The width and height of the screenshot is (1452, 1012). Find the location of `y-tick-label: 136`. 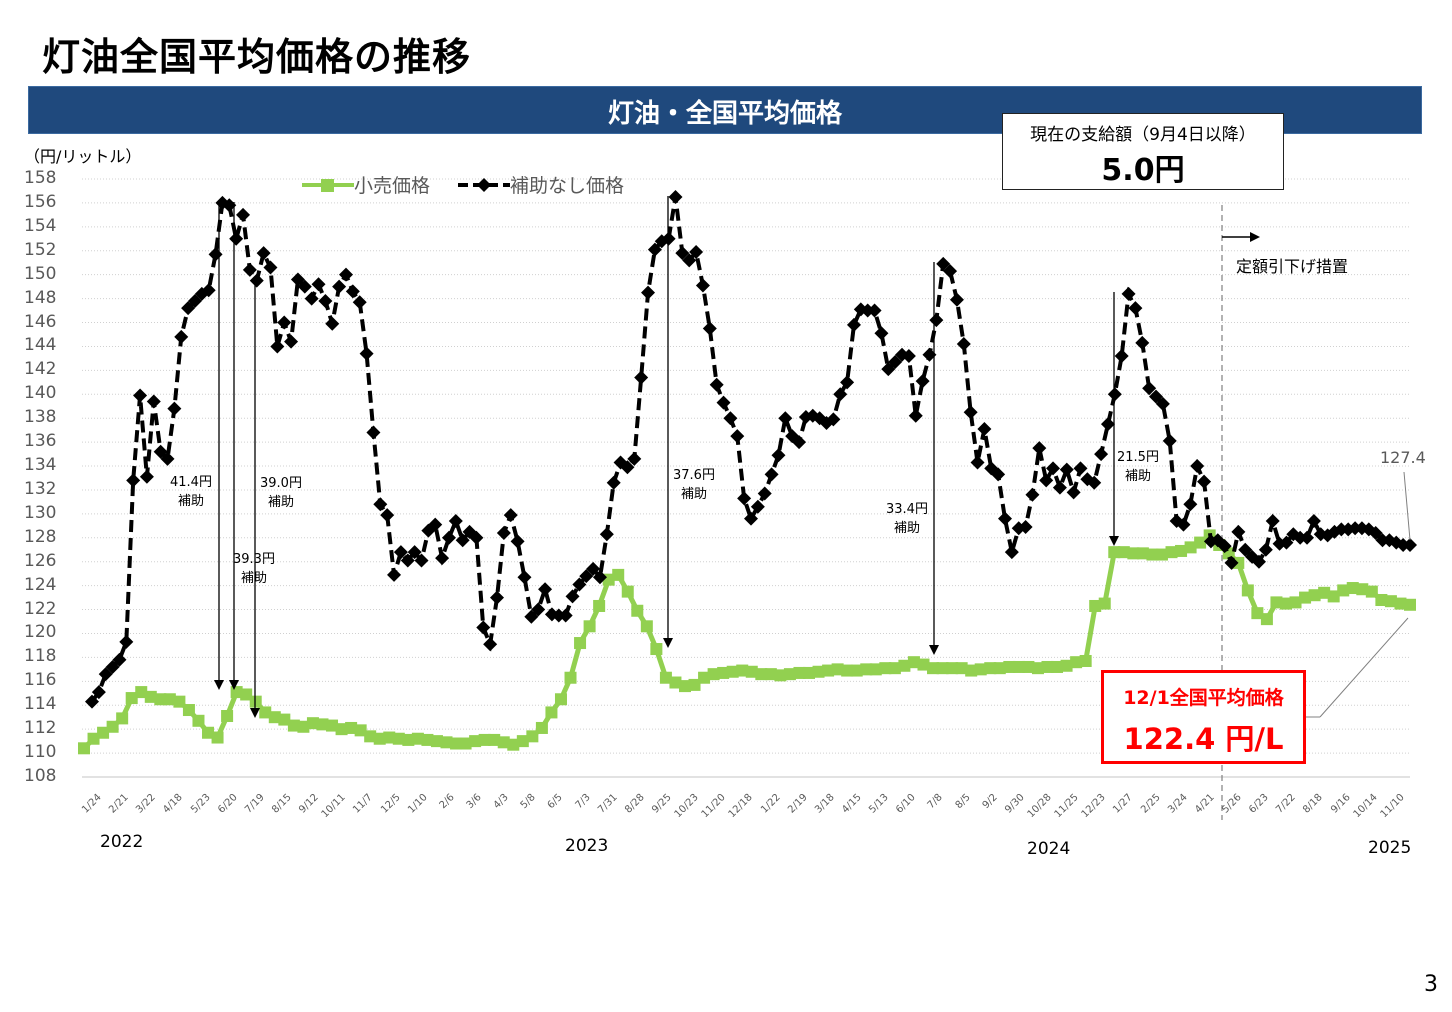

y-tick-label: 136 is located at coordinates (40, 441).